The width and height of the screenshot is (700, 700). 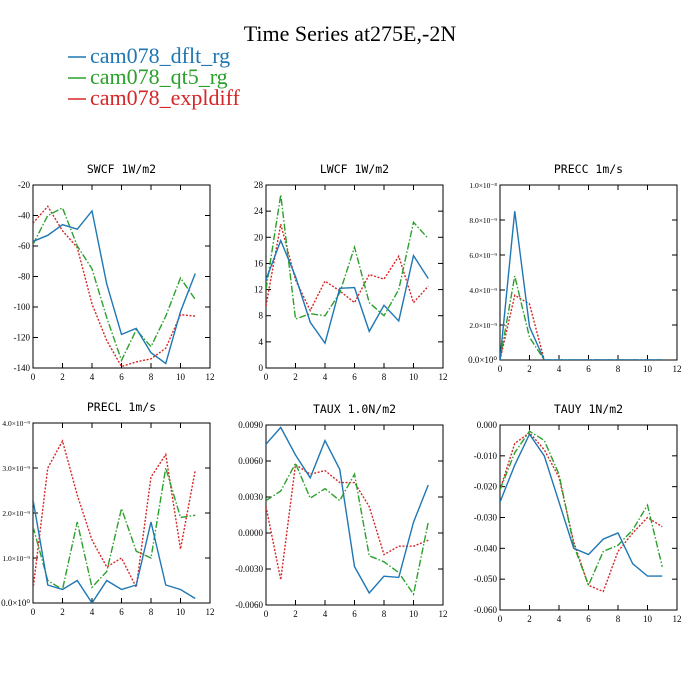 What do you see at coordinates (22, 338) in the screenshot?
I see `y-tick-label: -120` at bounding box center [22, 338].